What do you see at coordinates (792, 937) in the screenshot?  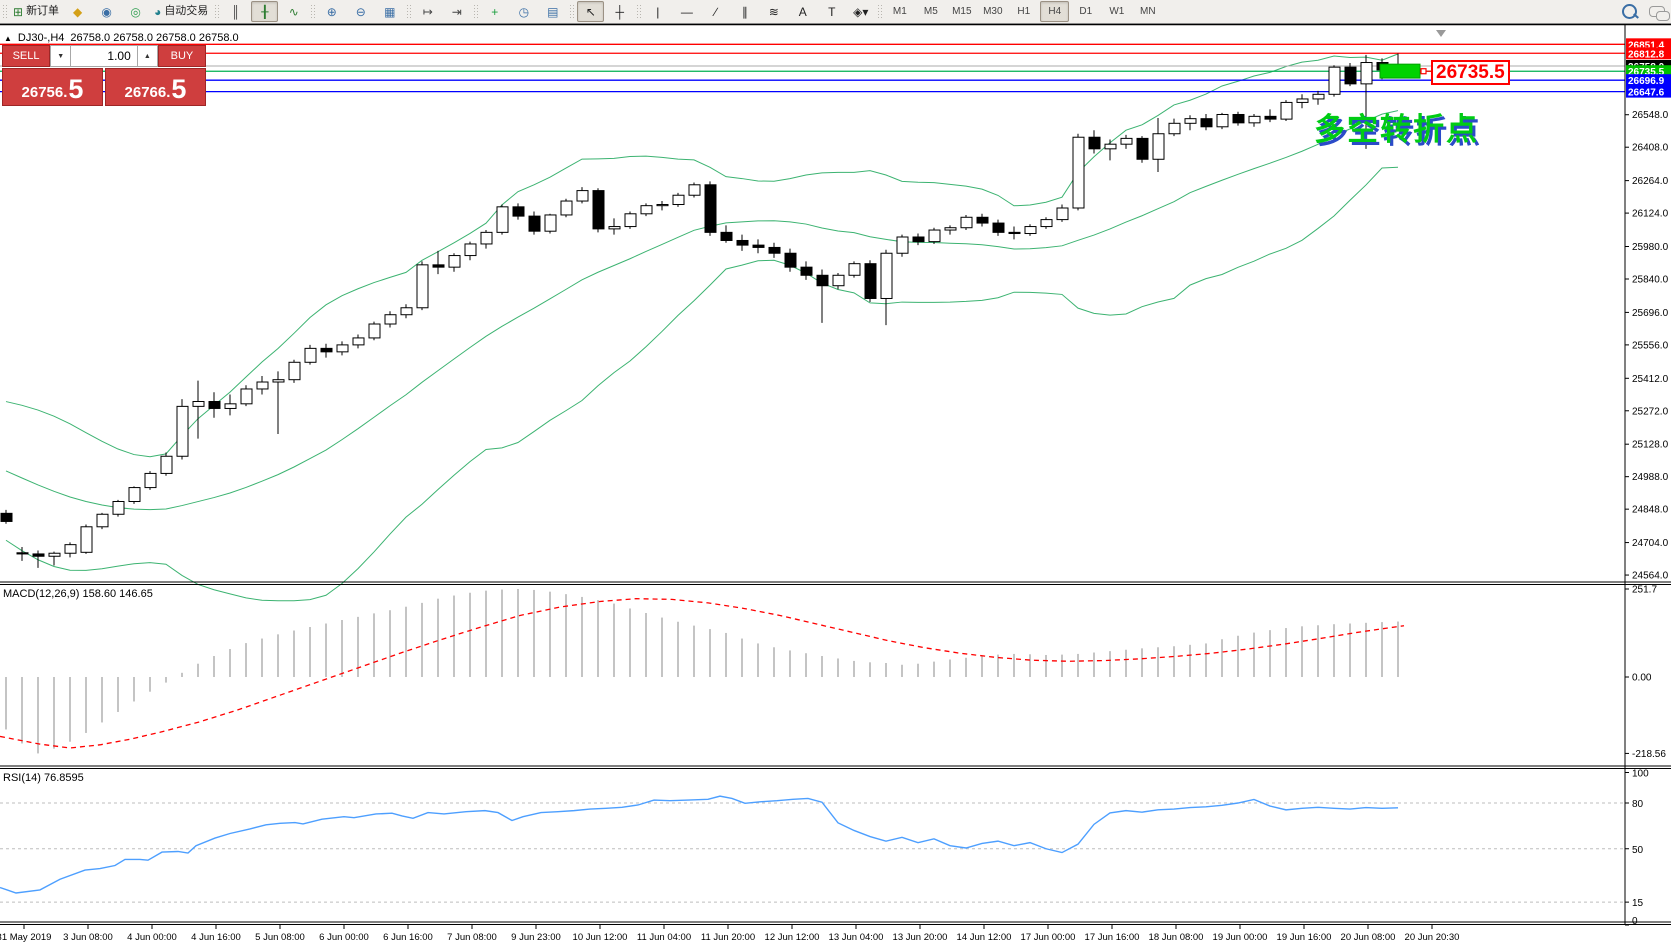 I see `time-axis-label: 12 Jun 12:00` at bounding box center [792, 937].